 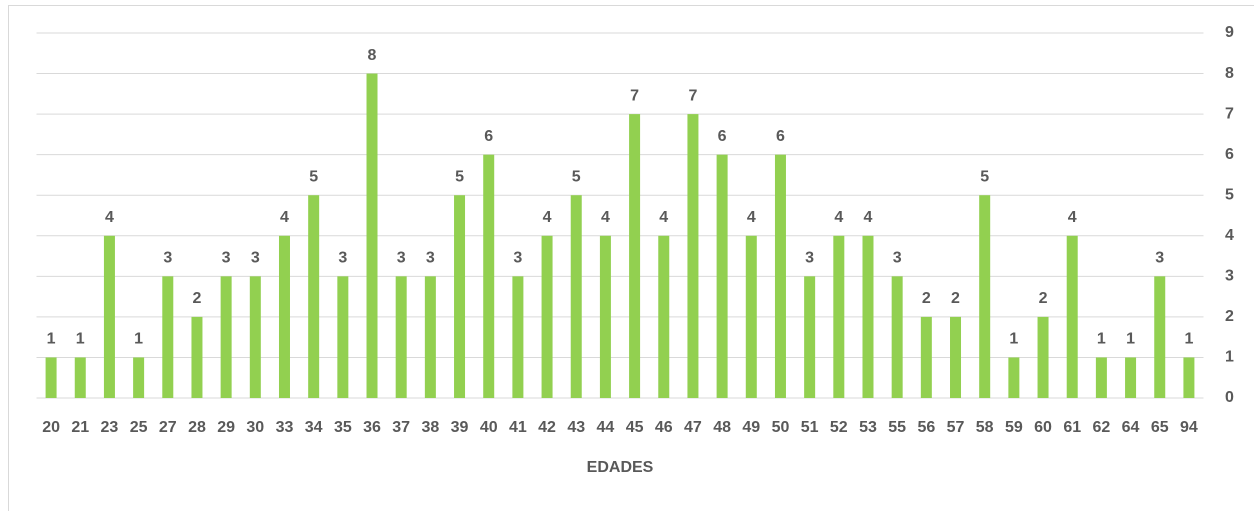 What do you see at coordinates (956, 427) in the screenshot?
I see `x-tick-label: 57` at bounding box center [956, 427].